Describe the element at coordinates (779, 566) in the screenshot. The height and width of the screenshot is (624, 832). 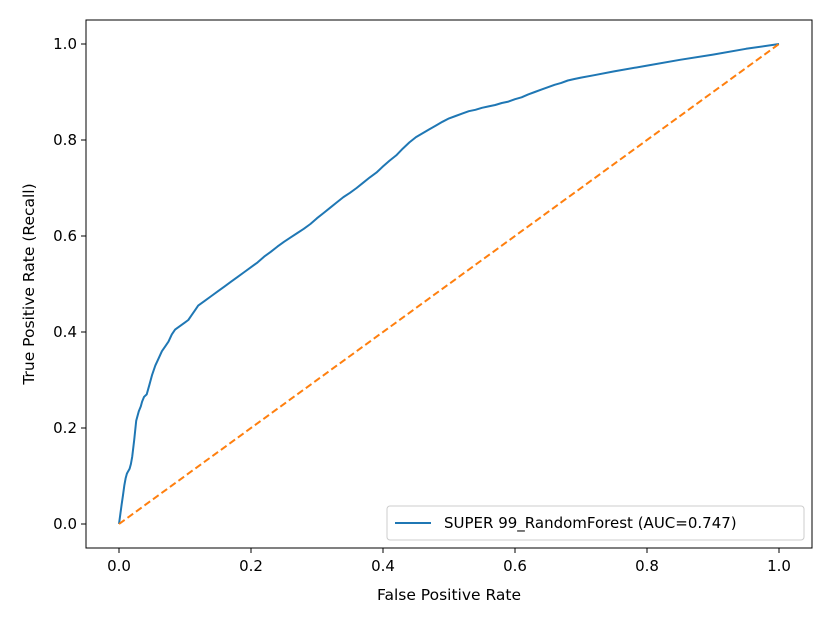
I see `x-tick-label: 1.0` at that location.